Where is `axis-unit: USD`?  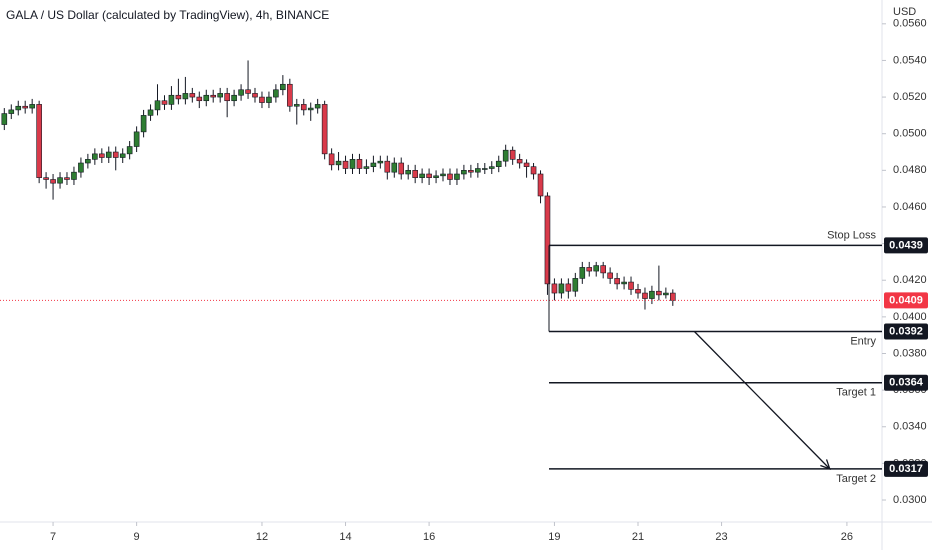 axis-unit: USD is located at coordinates (904, 12).